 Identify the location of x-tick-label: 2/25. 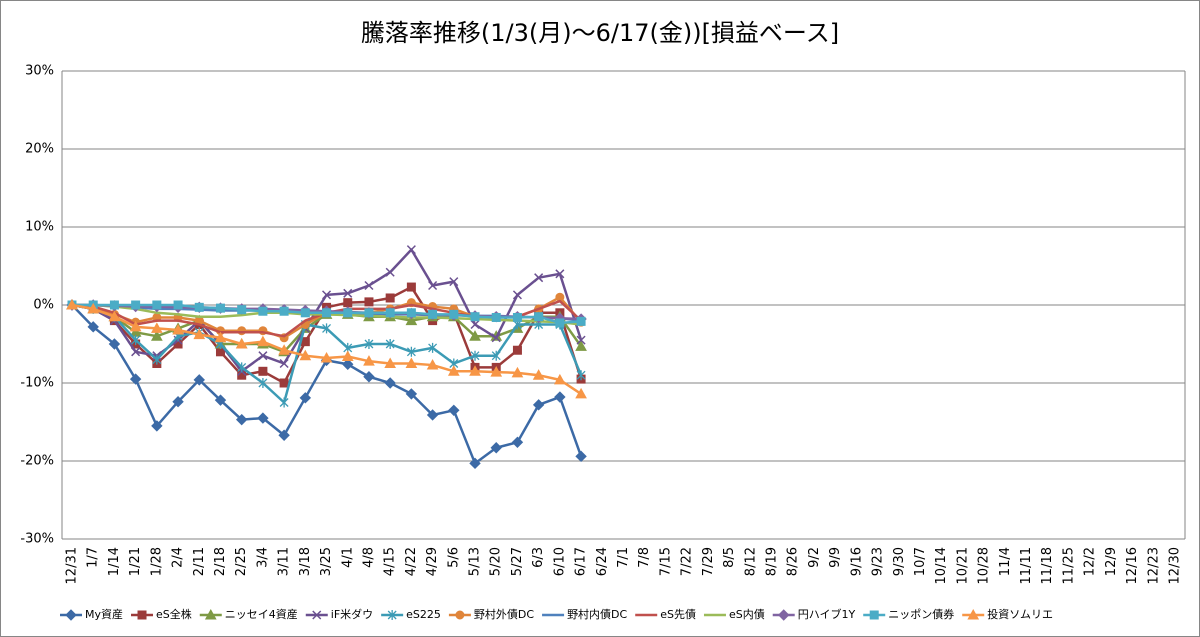
(241, 561).